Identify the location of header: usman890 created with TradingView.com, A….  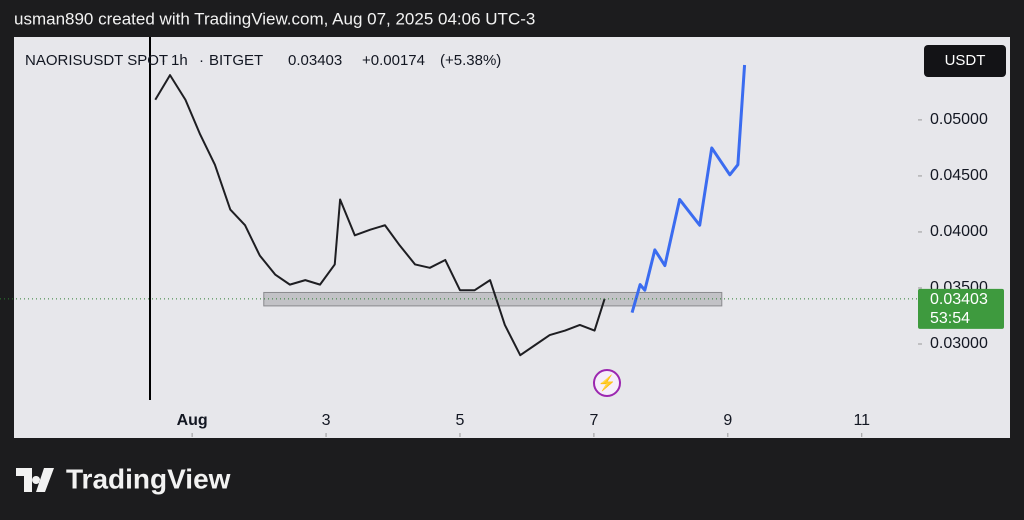
(274, 18).